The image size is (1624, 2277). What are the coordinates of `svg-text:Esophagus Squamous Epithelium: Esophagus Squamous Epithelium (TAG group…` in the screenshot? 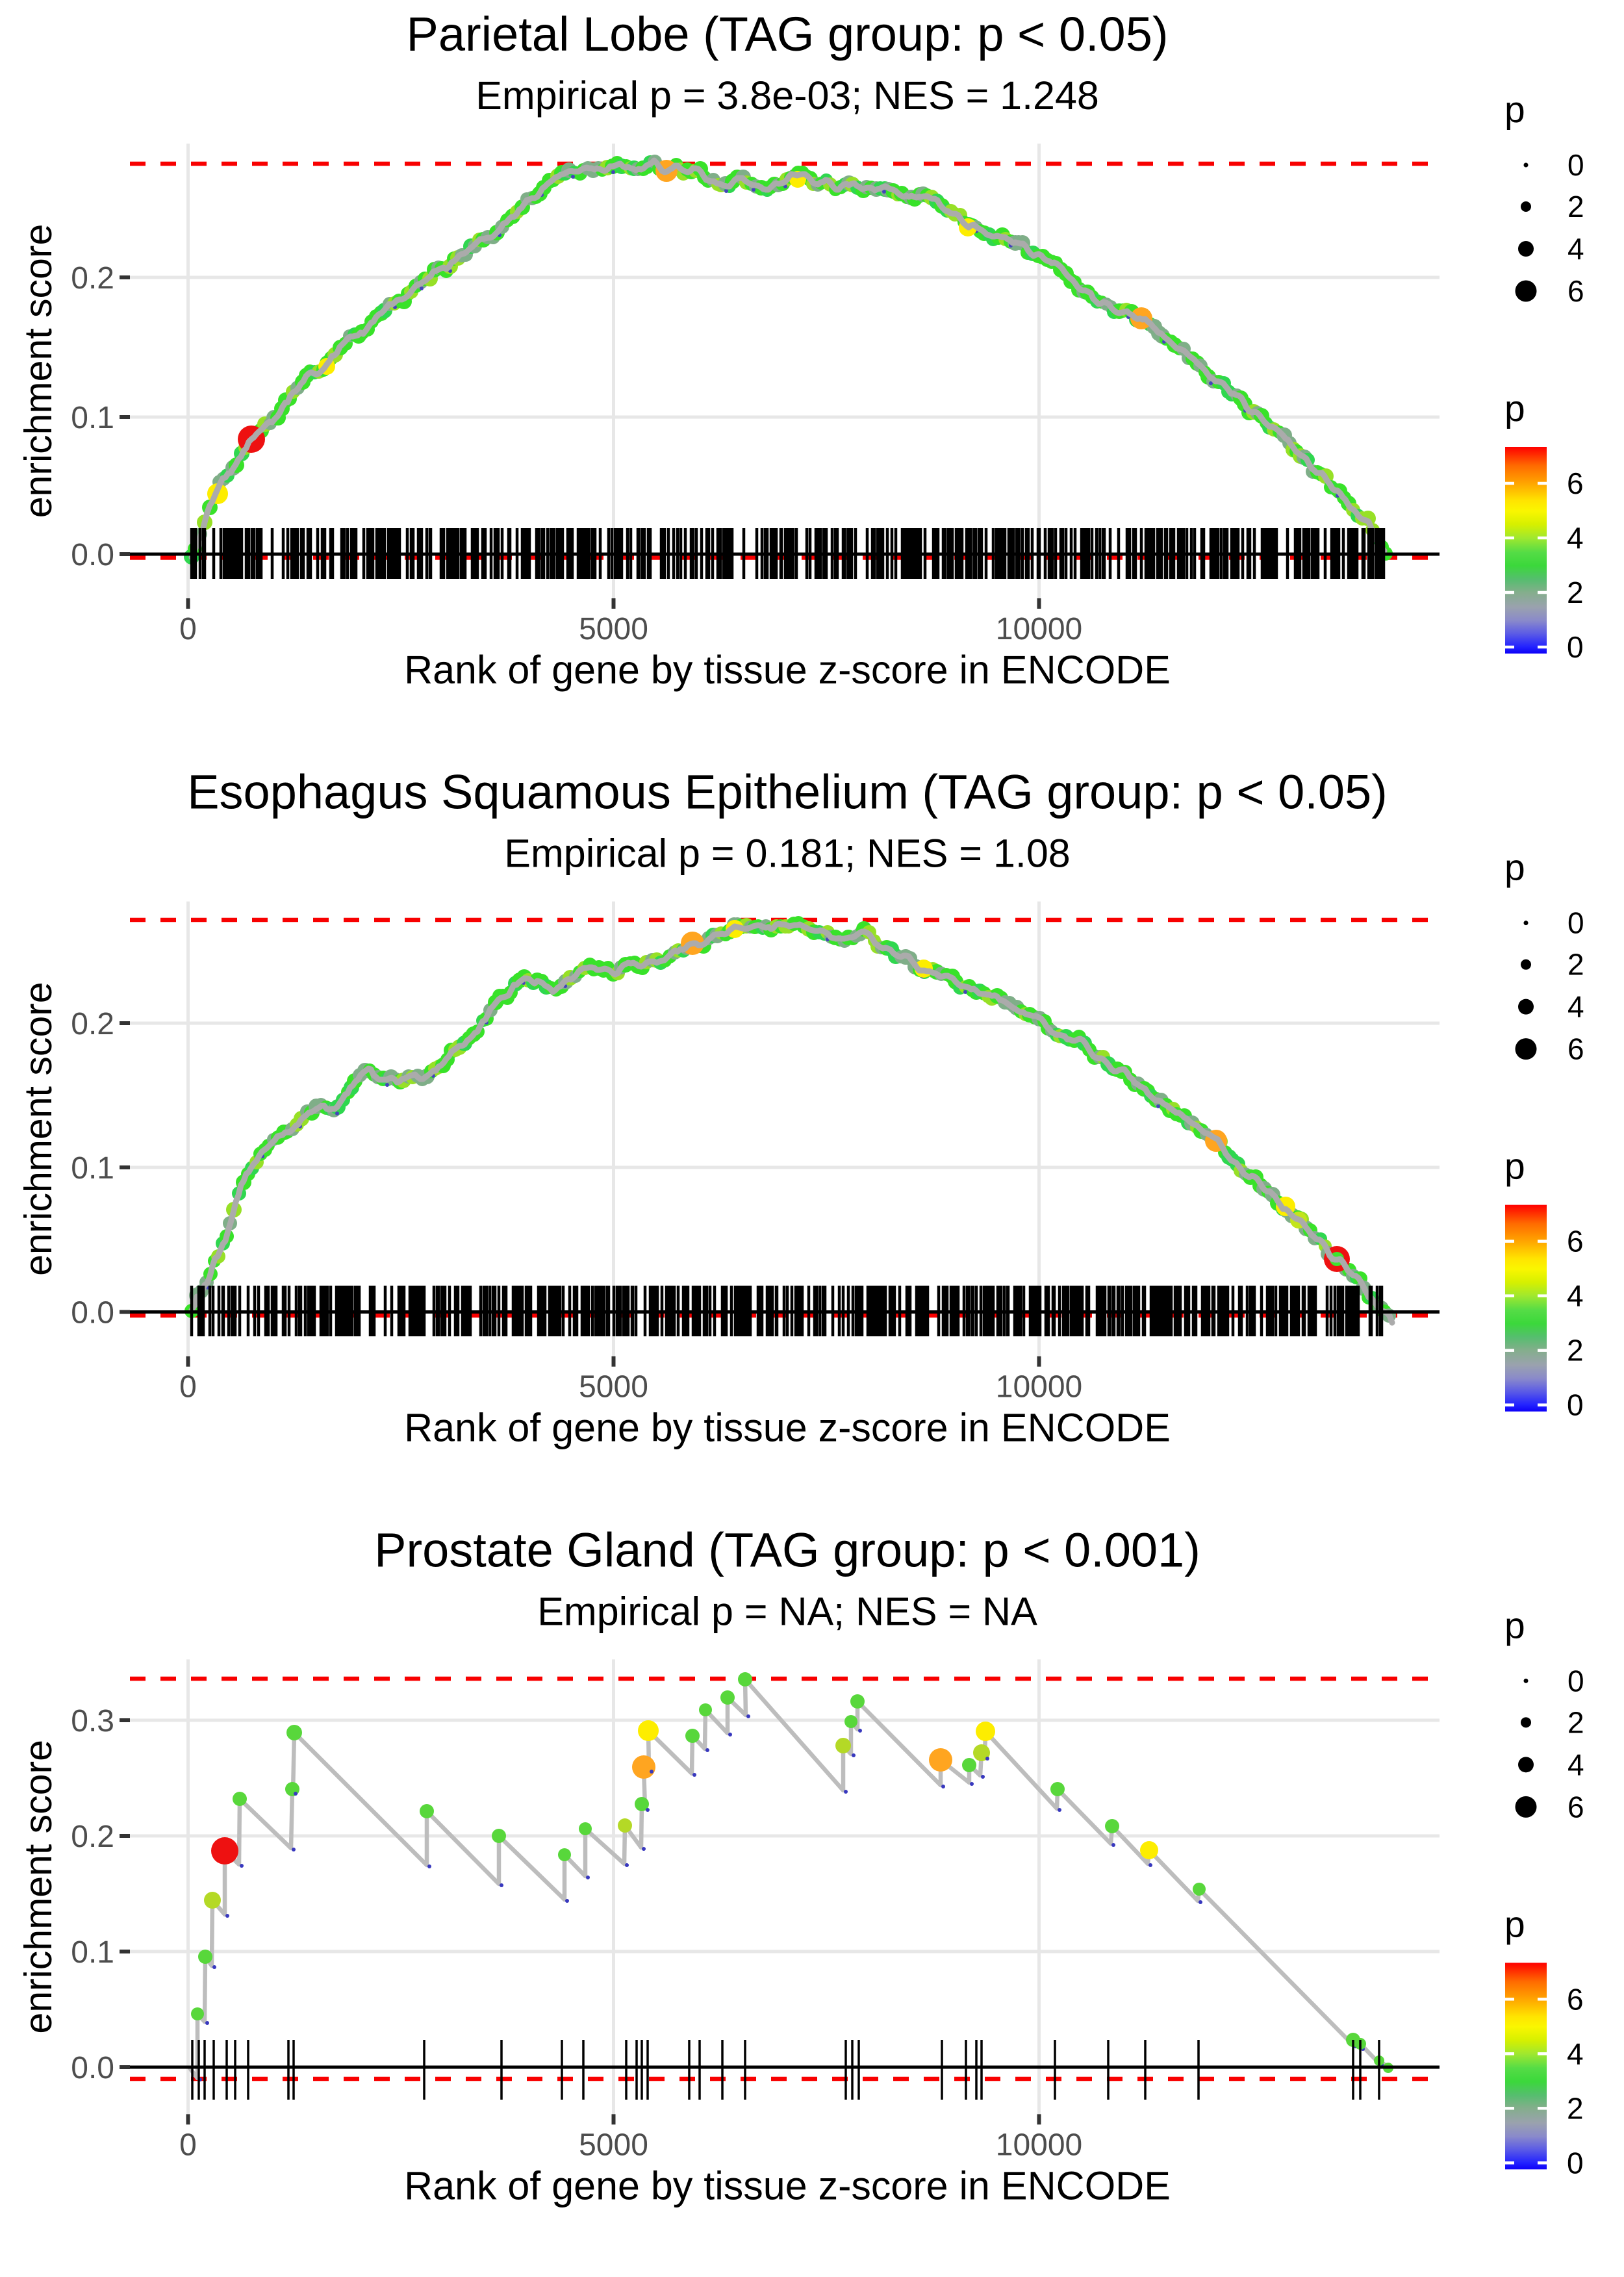 It's located at (787, 792).